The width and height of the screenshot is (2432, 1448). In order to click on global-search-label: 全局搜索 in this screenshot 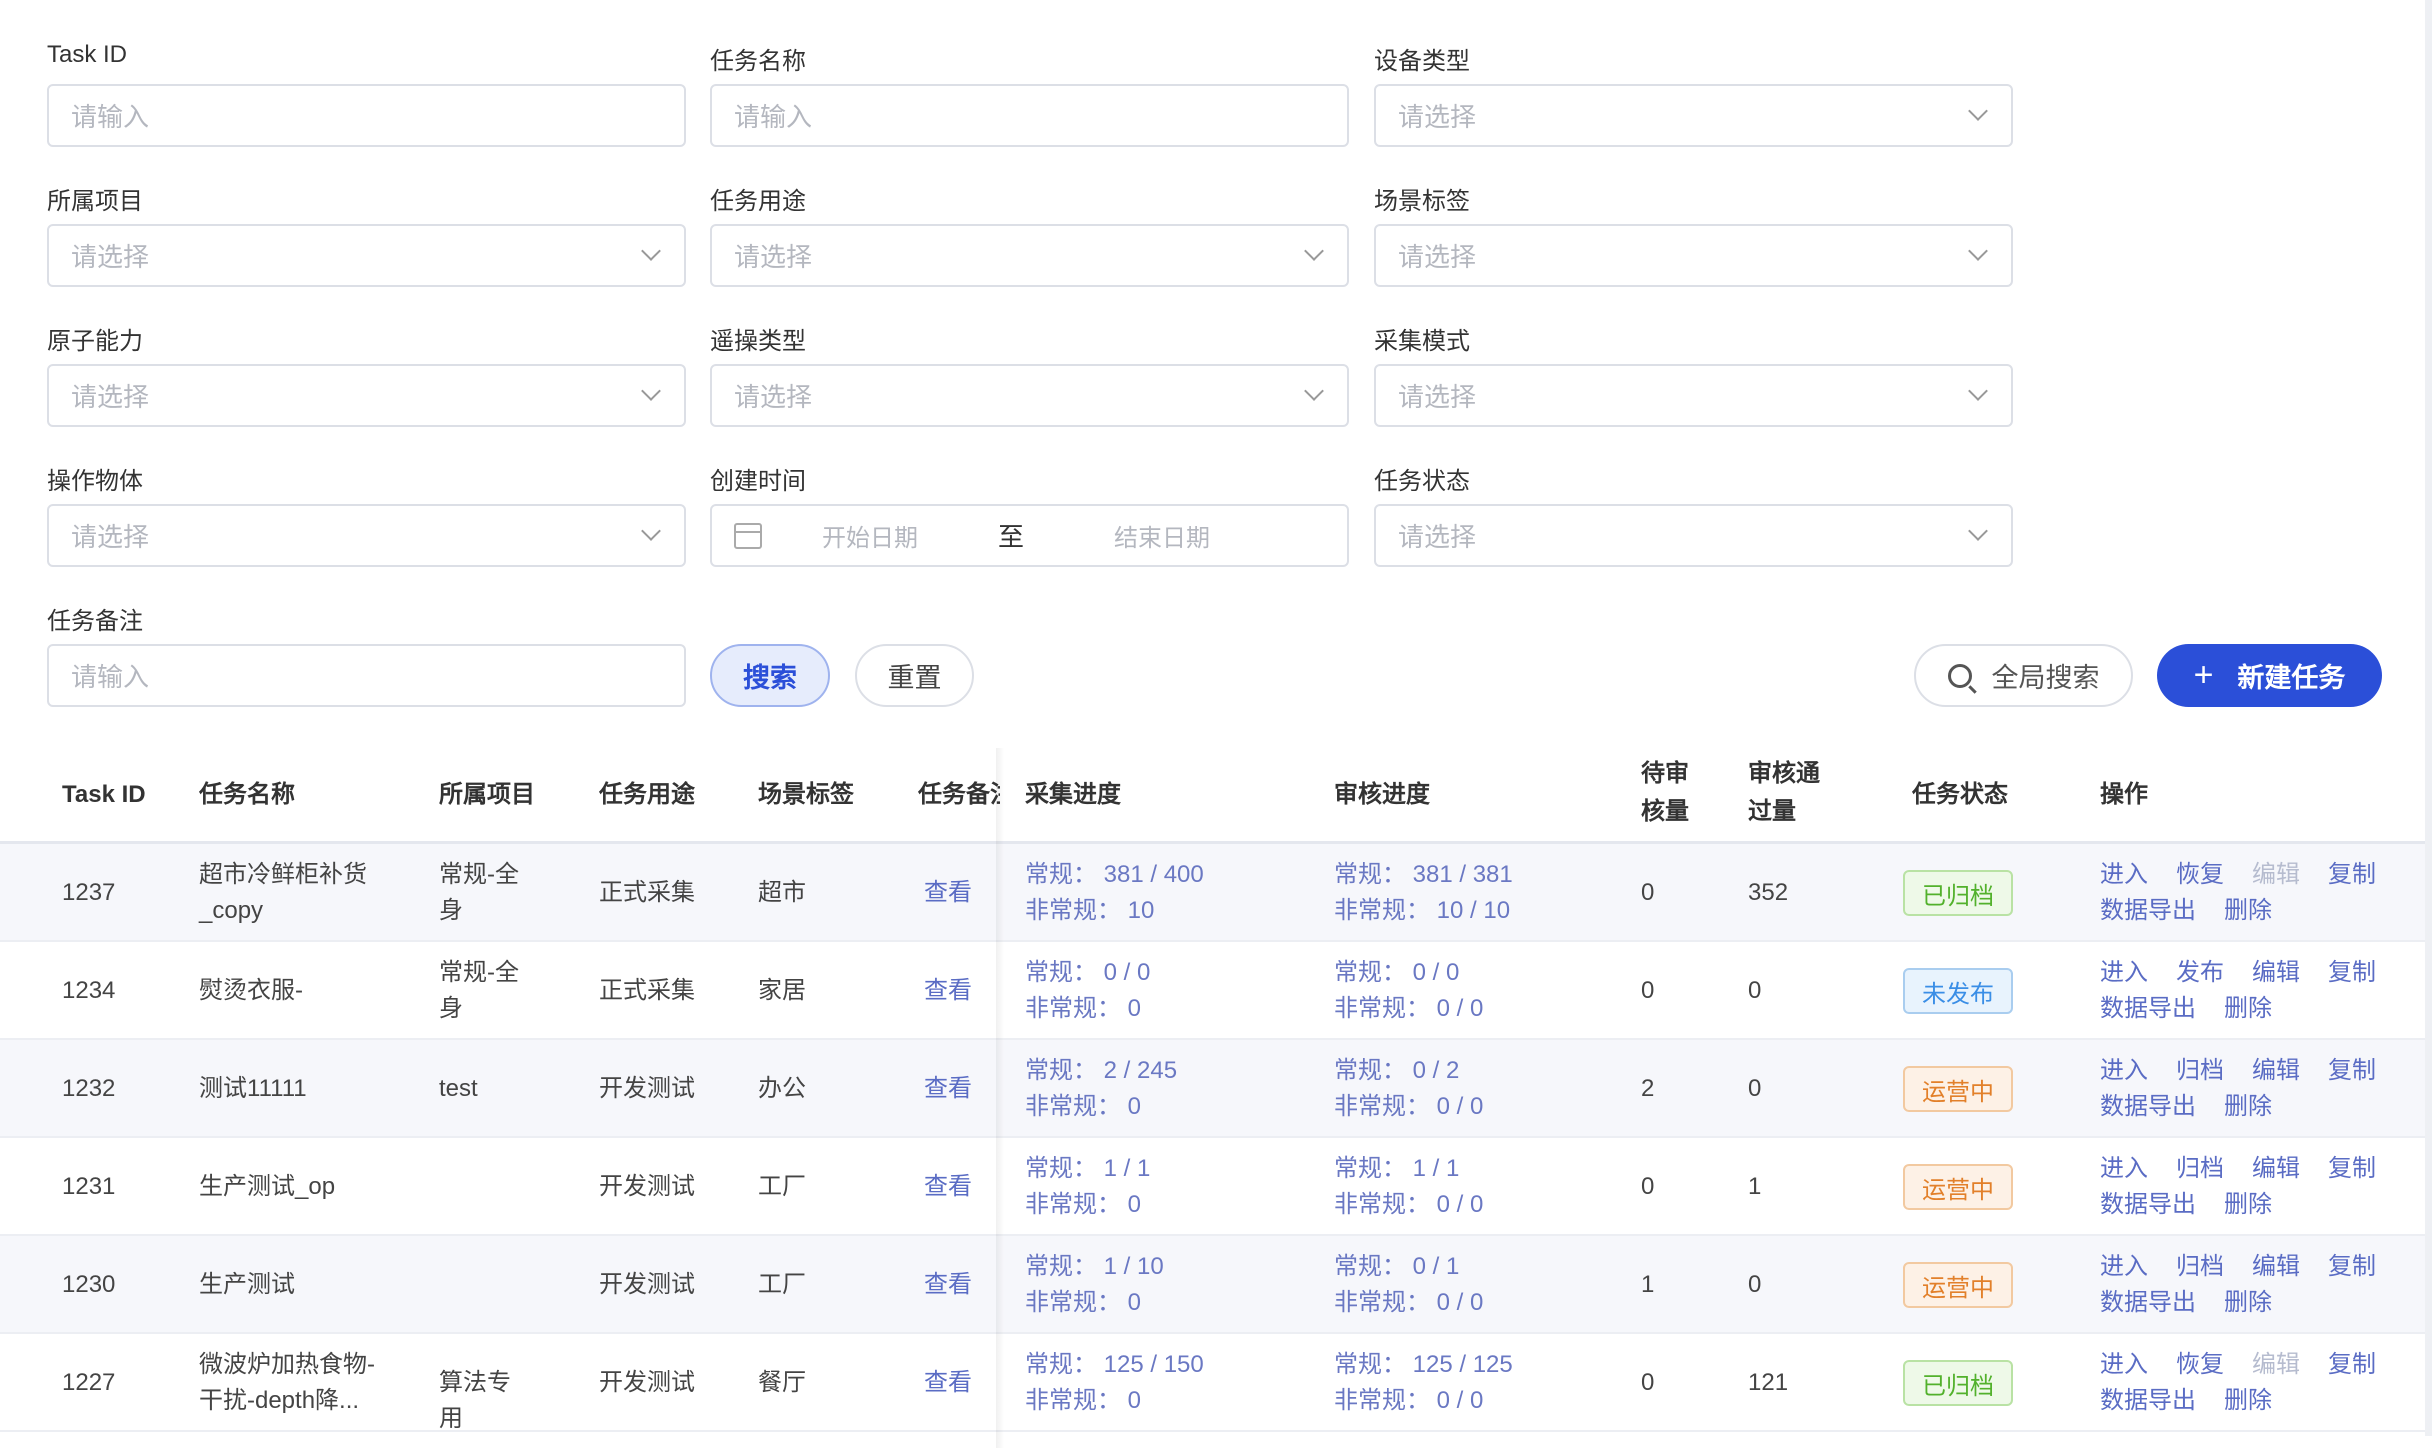, I will do `click(2045, 678)`.